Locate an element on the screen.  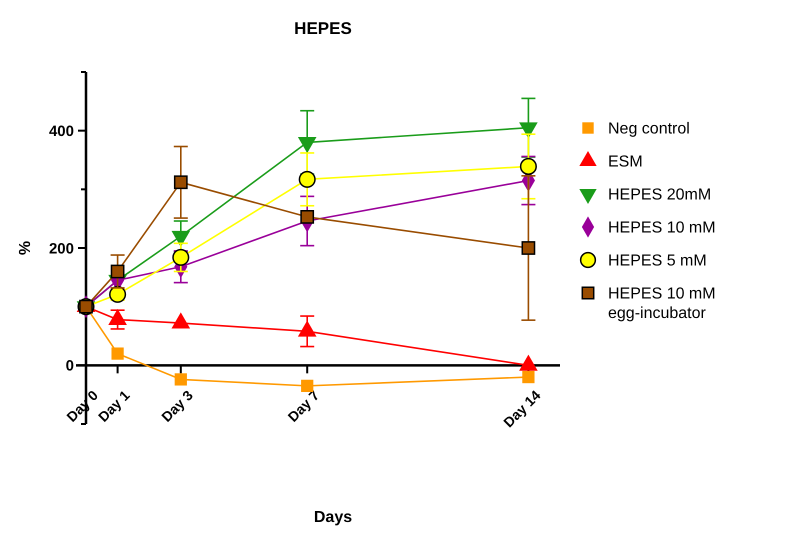
x-axis-title: Days is located at coordinates (333, 517).